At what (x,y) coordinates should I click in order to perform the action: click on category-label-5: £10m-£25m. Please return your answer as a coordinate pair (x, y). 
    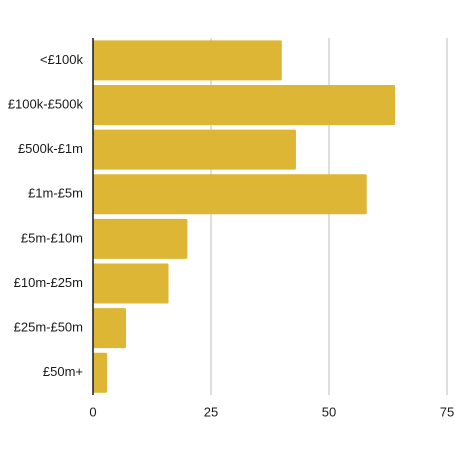
    Looking at the image, I should click on (48, 282).